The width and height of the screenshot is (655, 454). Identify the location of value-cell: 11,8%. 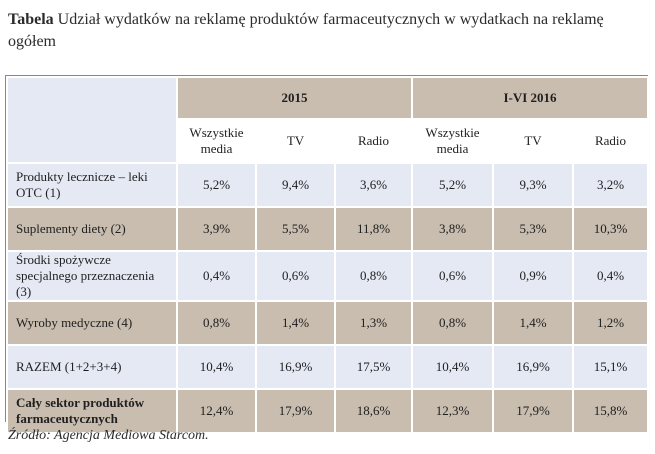
(373, 229).